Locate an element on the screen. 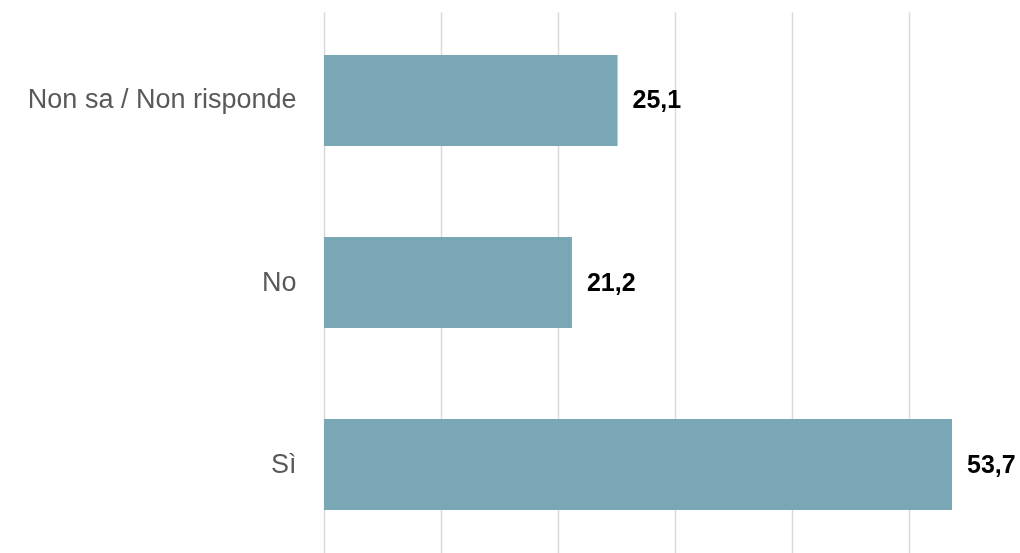 The width and height of the screenshot is (1020, 553). data-label: 25,1 is located at coordinates (657, 99).